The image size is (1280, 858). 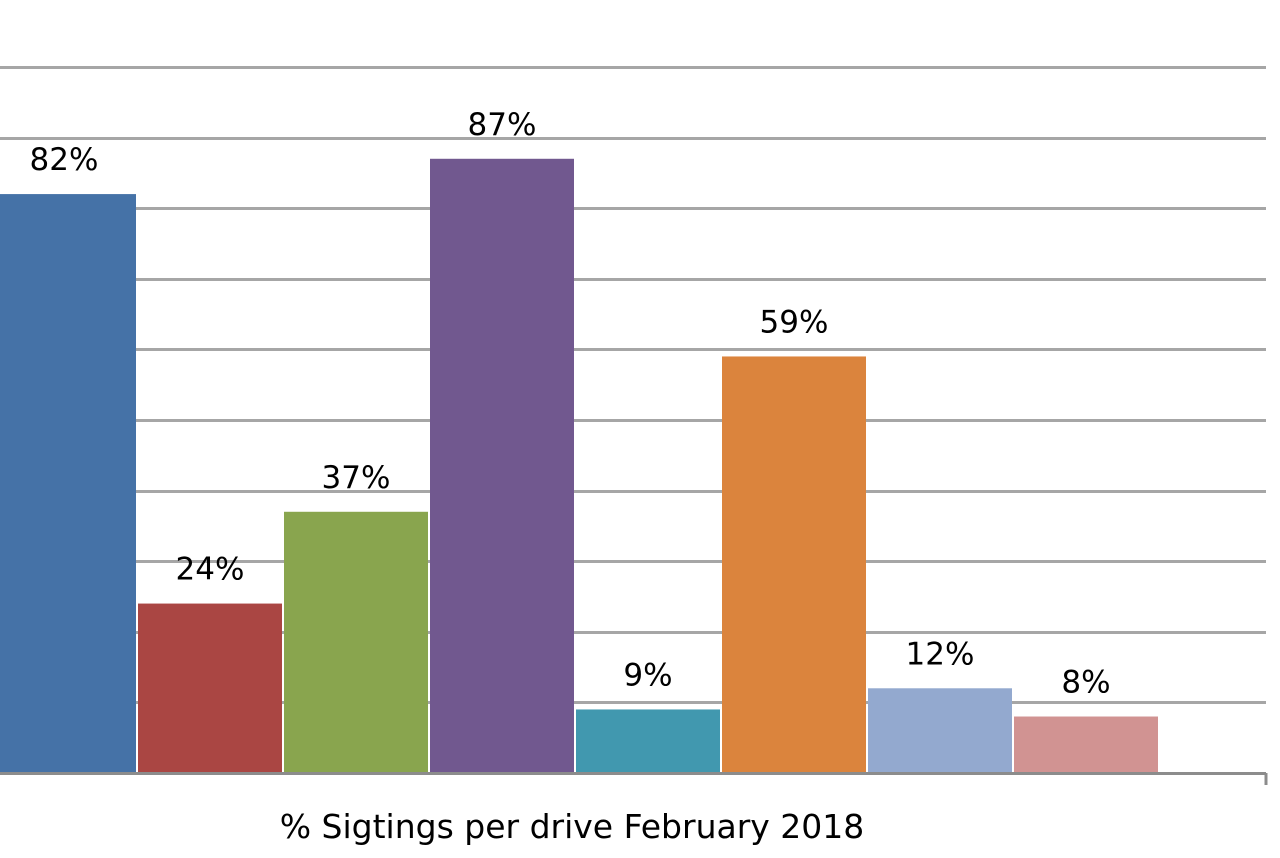 I want to click on x-axis, so click(x=634, y=778).